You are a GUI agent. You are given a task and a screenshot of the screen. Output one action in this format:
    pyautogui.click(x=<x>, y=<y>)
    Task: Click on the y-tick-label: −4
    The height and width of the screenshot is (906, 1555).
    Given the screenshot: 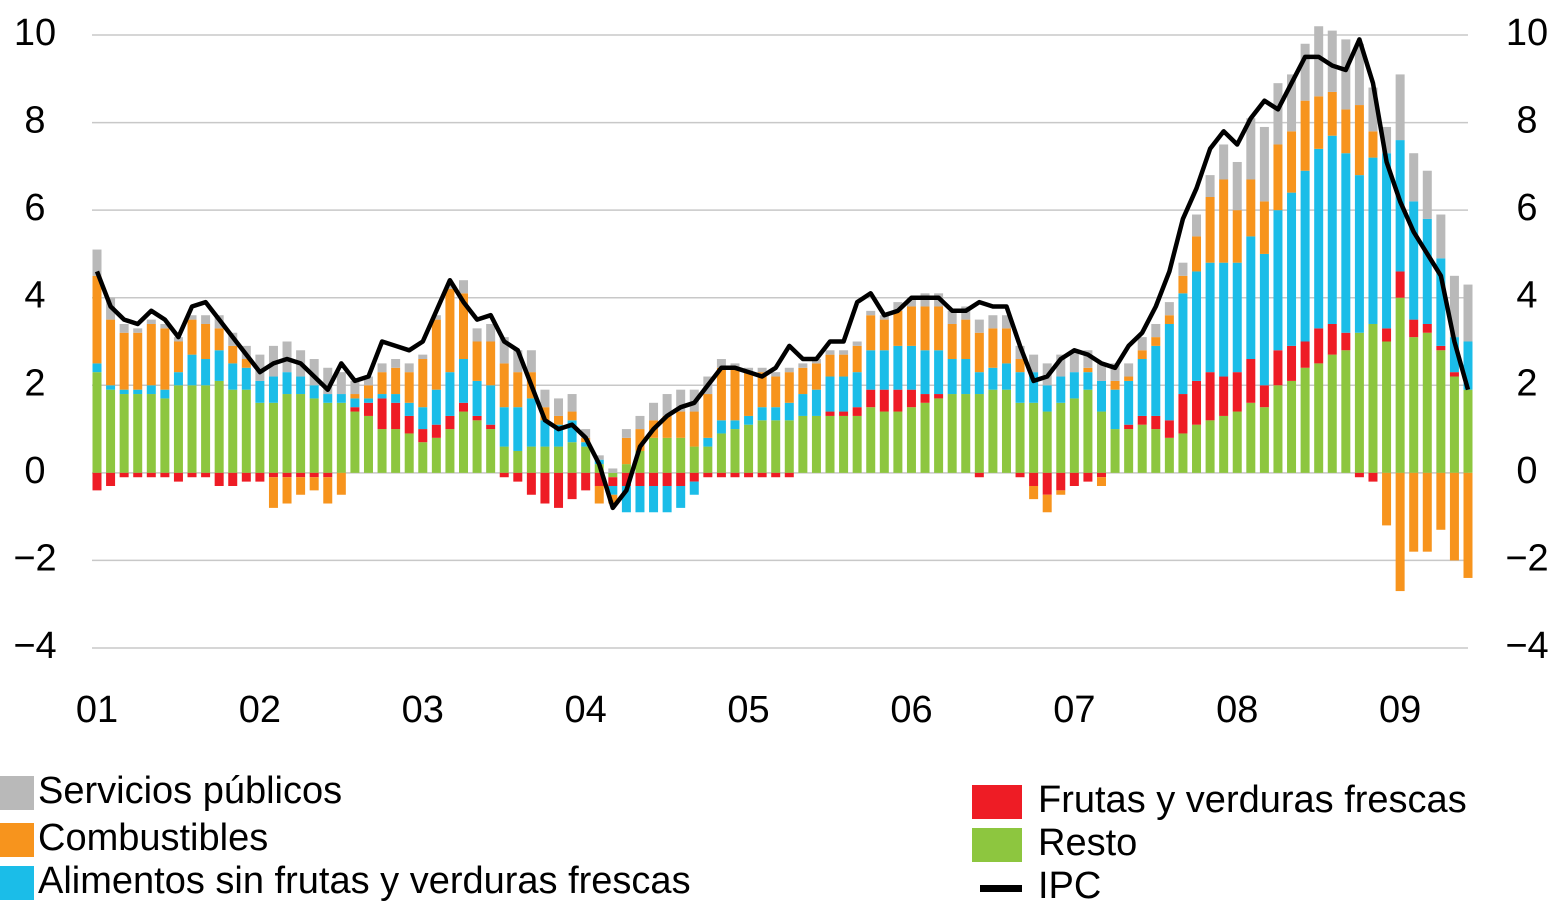 What is the action you would take?
    pyautogui.click(x=34, y=646)
    